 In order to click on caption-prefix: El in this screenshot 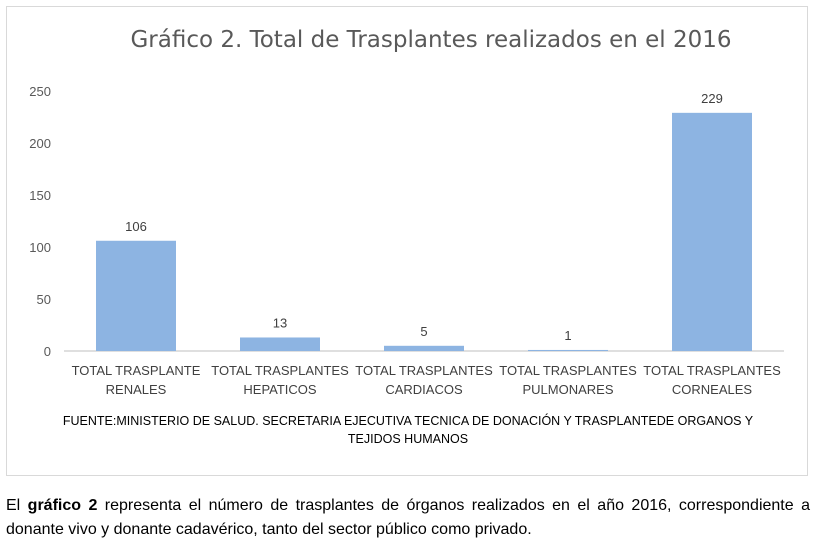, I will do `click(17, 505)`.